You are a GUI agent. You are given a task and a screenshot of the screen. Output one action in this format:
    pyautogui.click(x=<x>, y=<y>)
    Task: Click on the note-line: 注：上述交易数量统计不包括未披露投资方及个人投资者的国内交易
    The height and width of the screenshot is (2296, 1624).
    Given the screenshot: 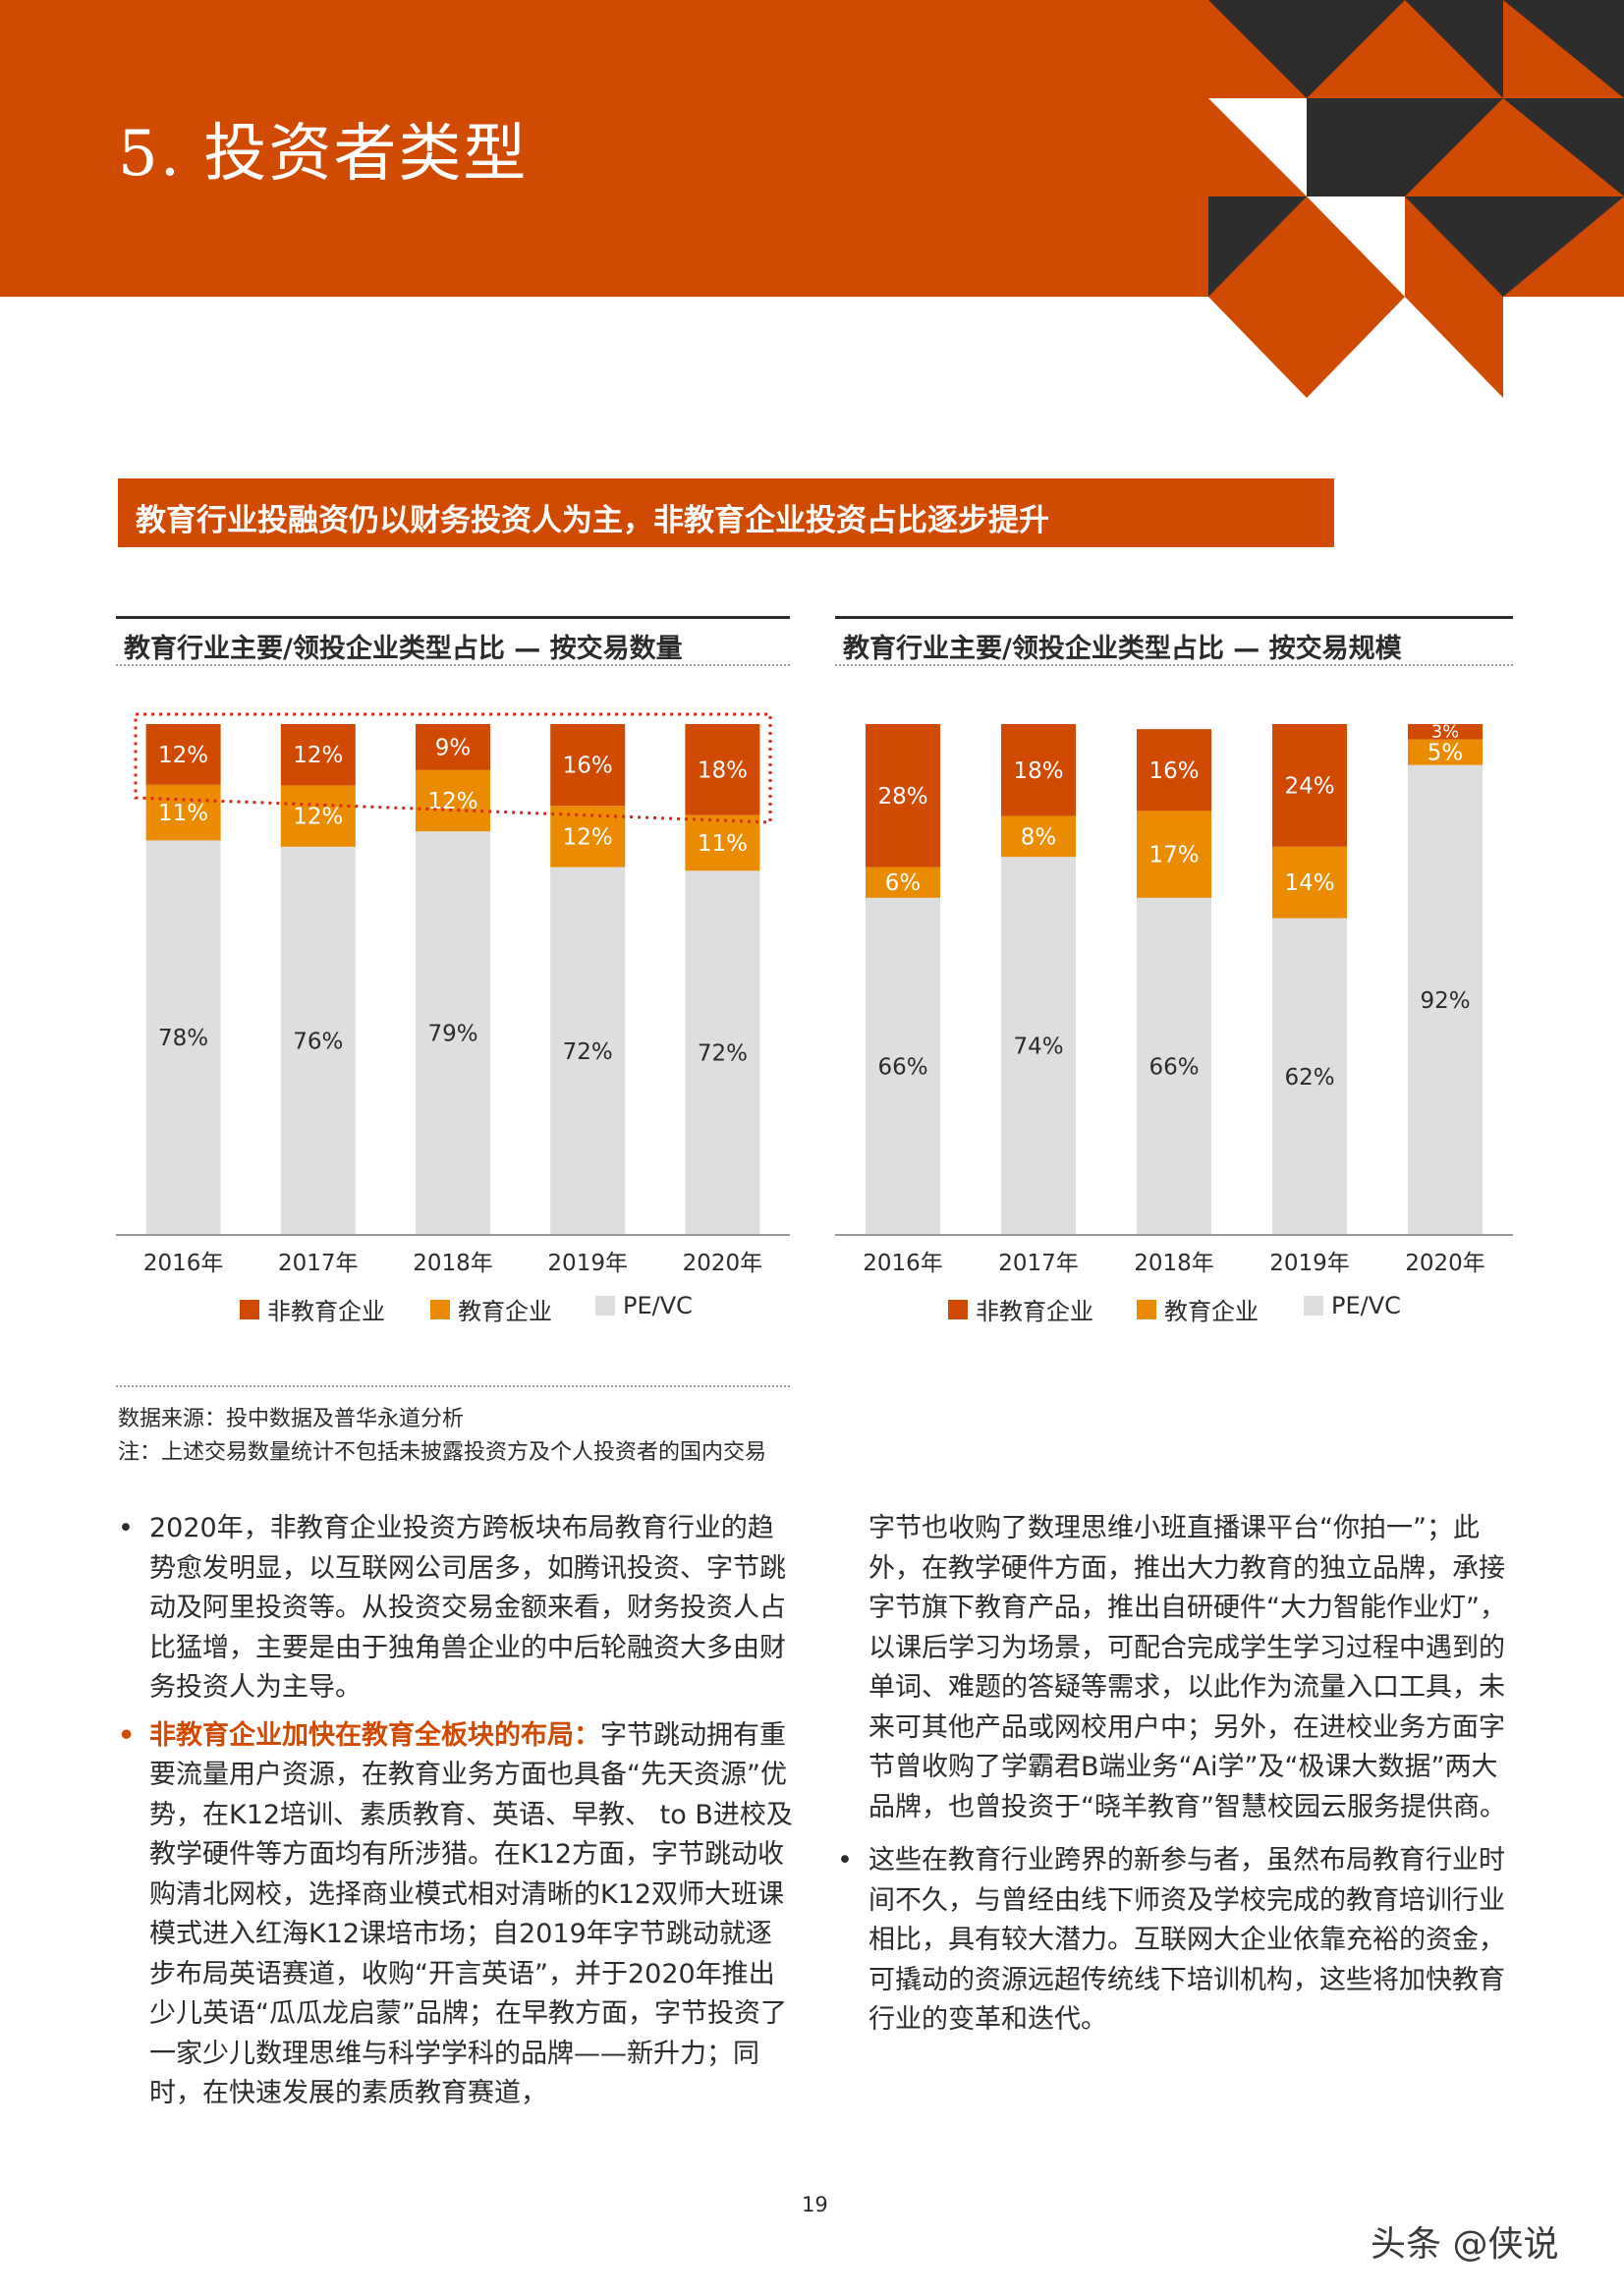 What is the action you would take?
    pyautogui.click(x=442, y=1452)
    